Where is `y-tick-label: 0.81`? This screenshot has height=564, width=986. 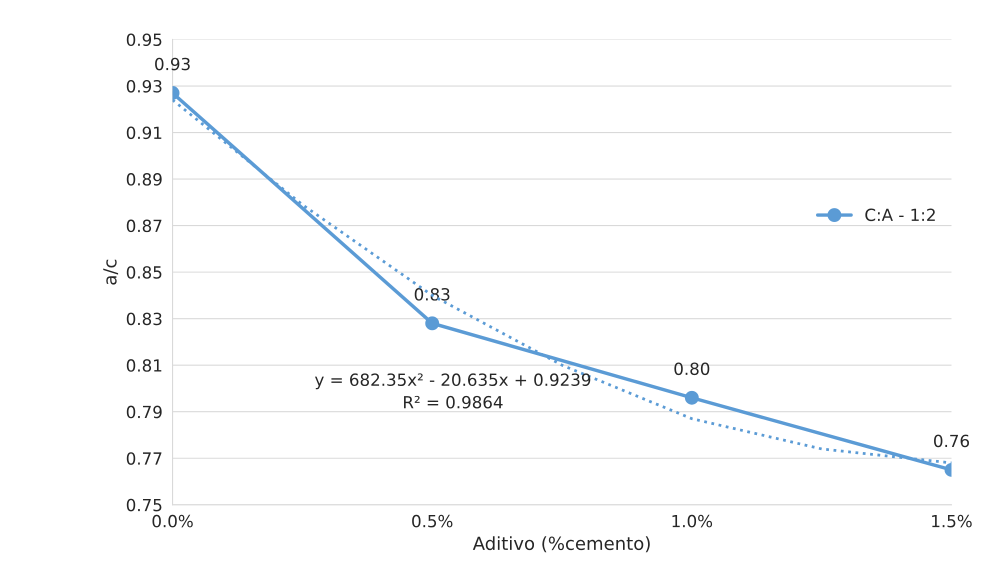
y-tick-label: 0.81 is located at coordinates (144, 365).